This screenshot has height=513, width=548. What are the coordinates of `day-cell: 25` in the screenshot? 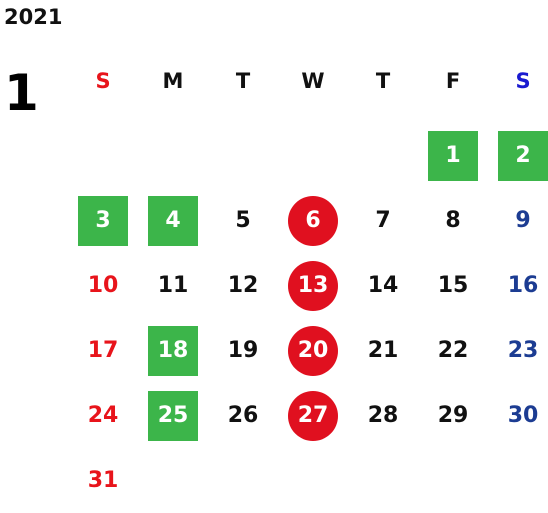 It's located at (173, 415).